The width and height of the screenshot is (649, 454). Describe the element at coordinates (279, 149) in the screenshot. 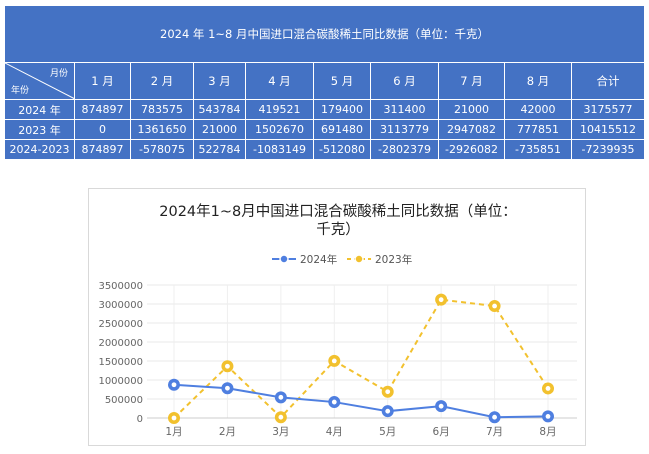

I see `table-cell: -1083149` at that location.